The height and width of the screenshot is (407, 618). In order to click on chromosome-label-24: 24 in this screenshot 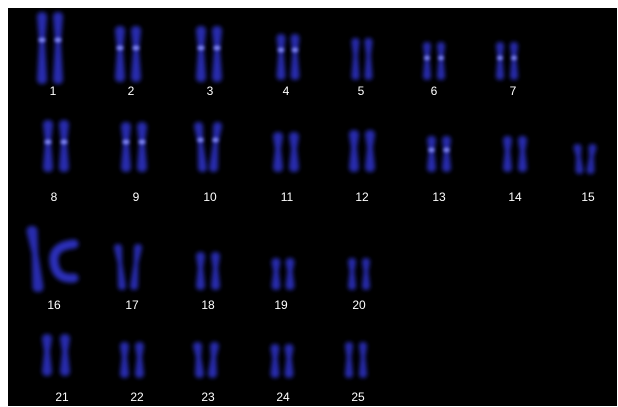, I will do `click(283, 397)`.